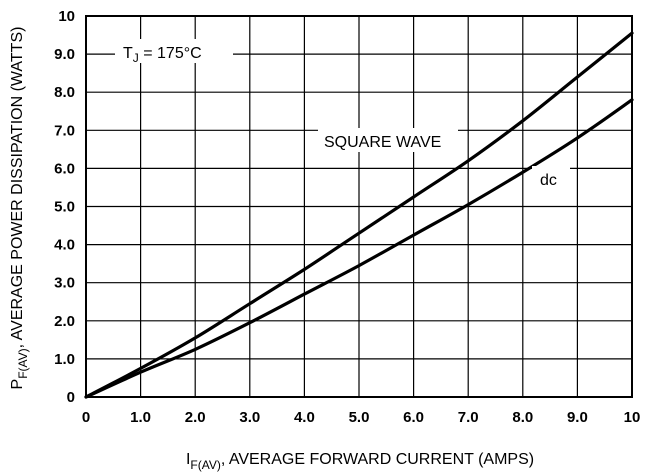  What do you see at coordinates (64, 321) in the screenshot?
I see `y-tick-label: 2.0` at bounding box center [64, 321].